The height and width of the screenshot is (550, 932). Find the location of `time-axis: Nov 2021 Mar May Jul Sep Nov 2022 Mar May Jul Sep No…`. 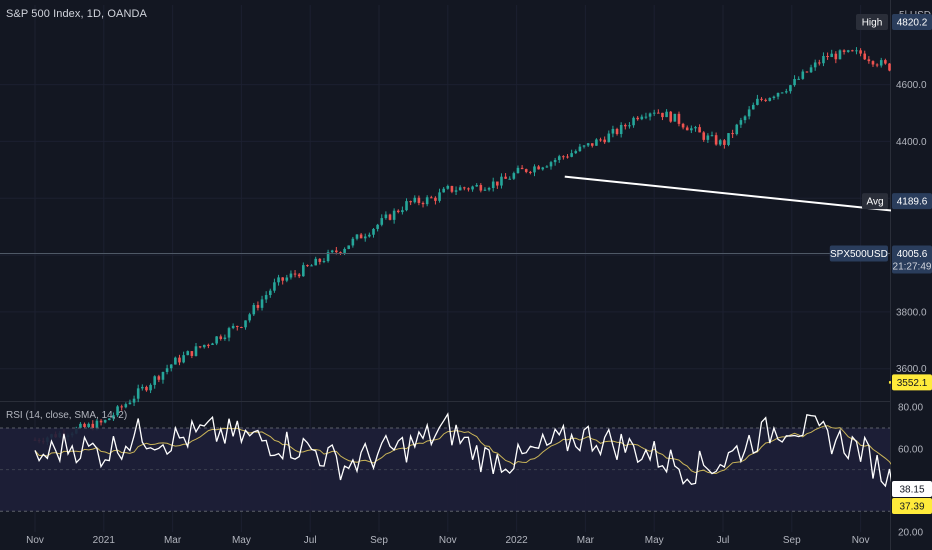

time-axis: Nov 2021 Mar May Jul Sep Nov 2022 Mar May Jul Sep No… is located at coordinates (447, 540).